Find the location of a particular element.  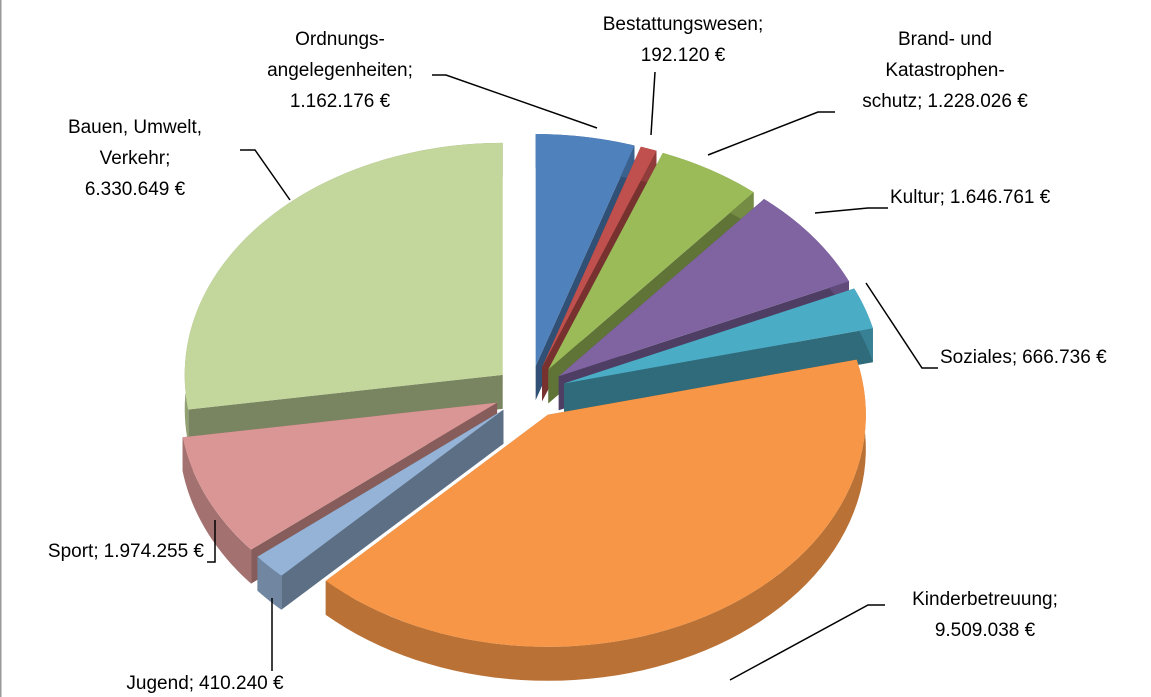

value-label: 1.162.176 € is located at coordinates (340, 101).